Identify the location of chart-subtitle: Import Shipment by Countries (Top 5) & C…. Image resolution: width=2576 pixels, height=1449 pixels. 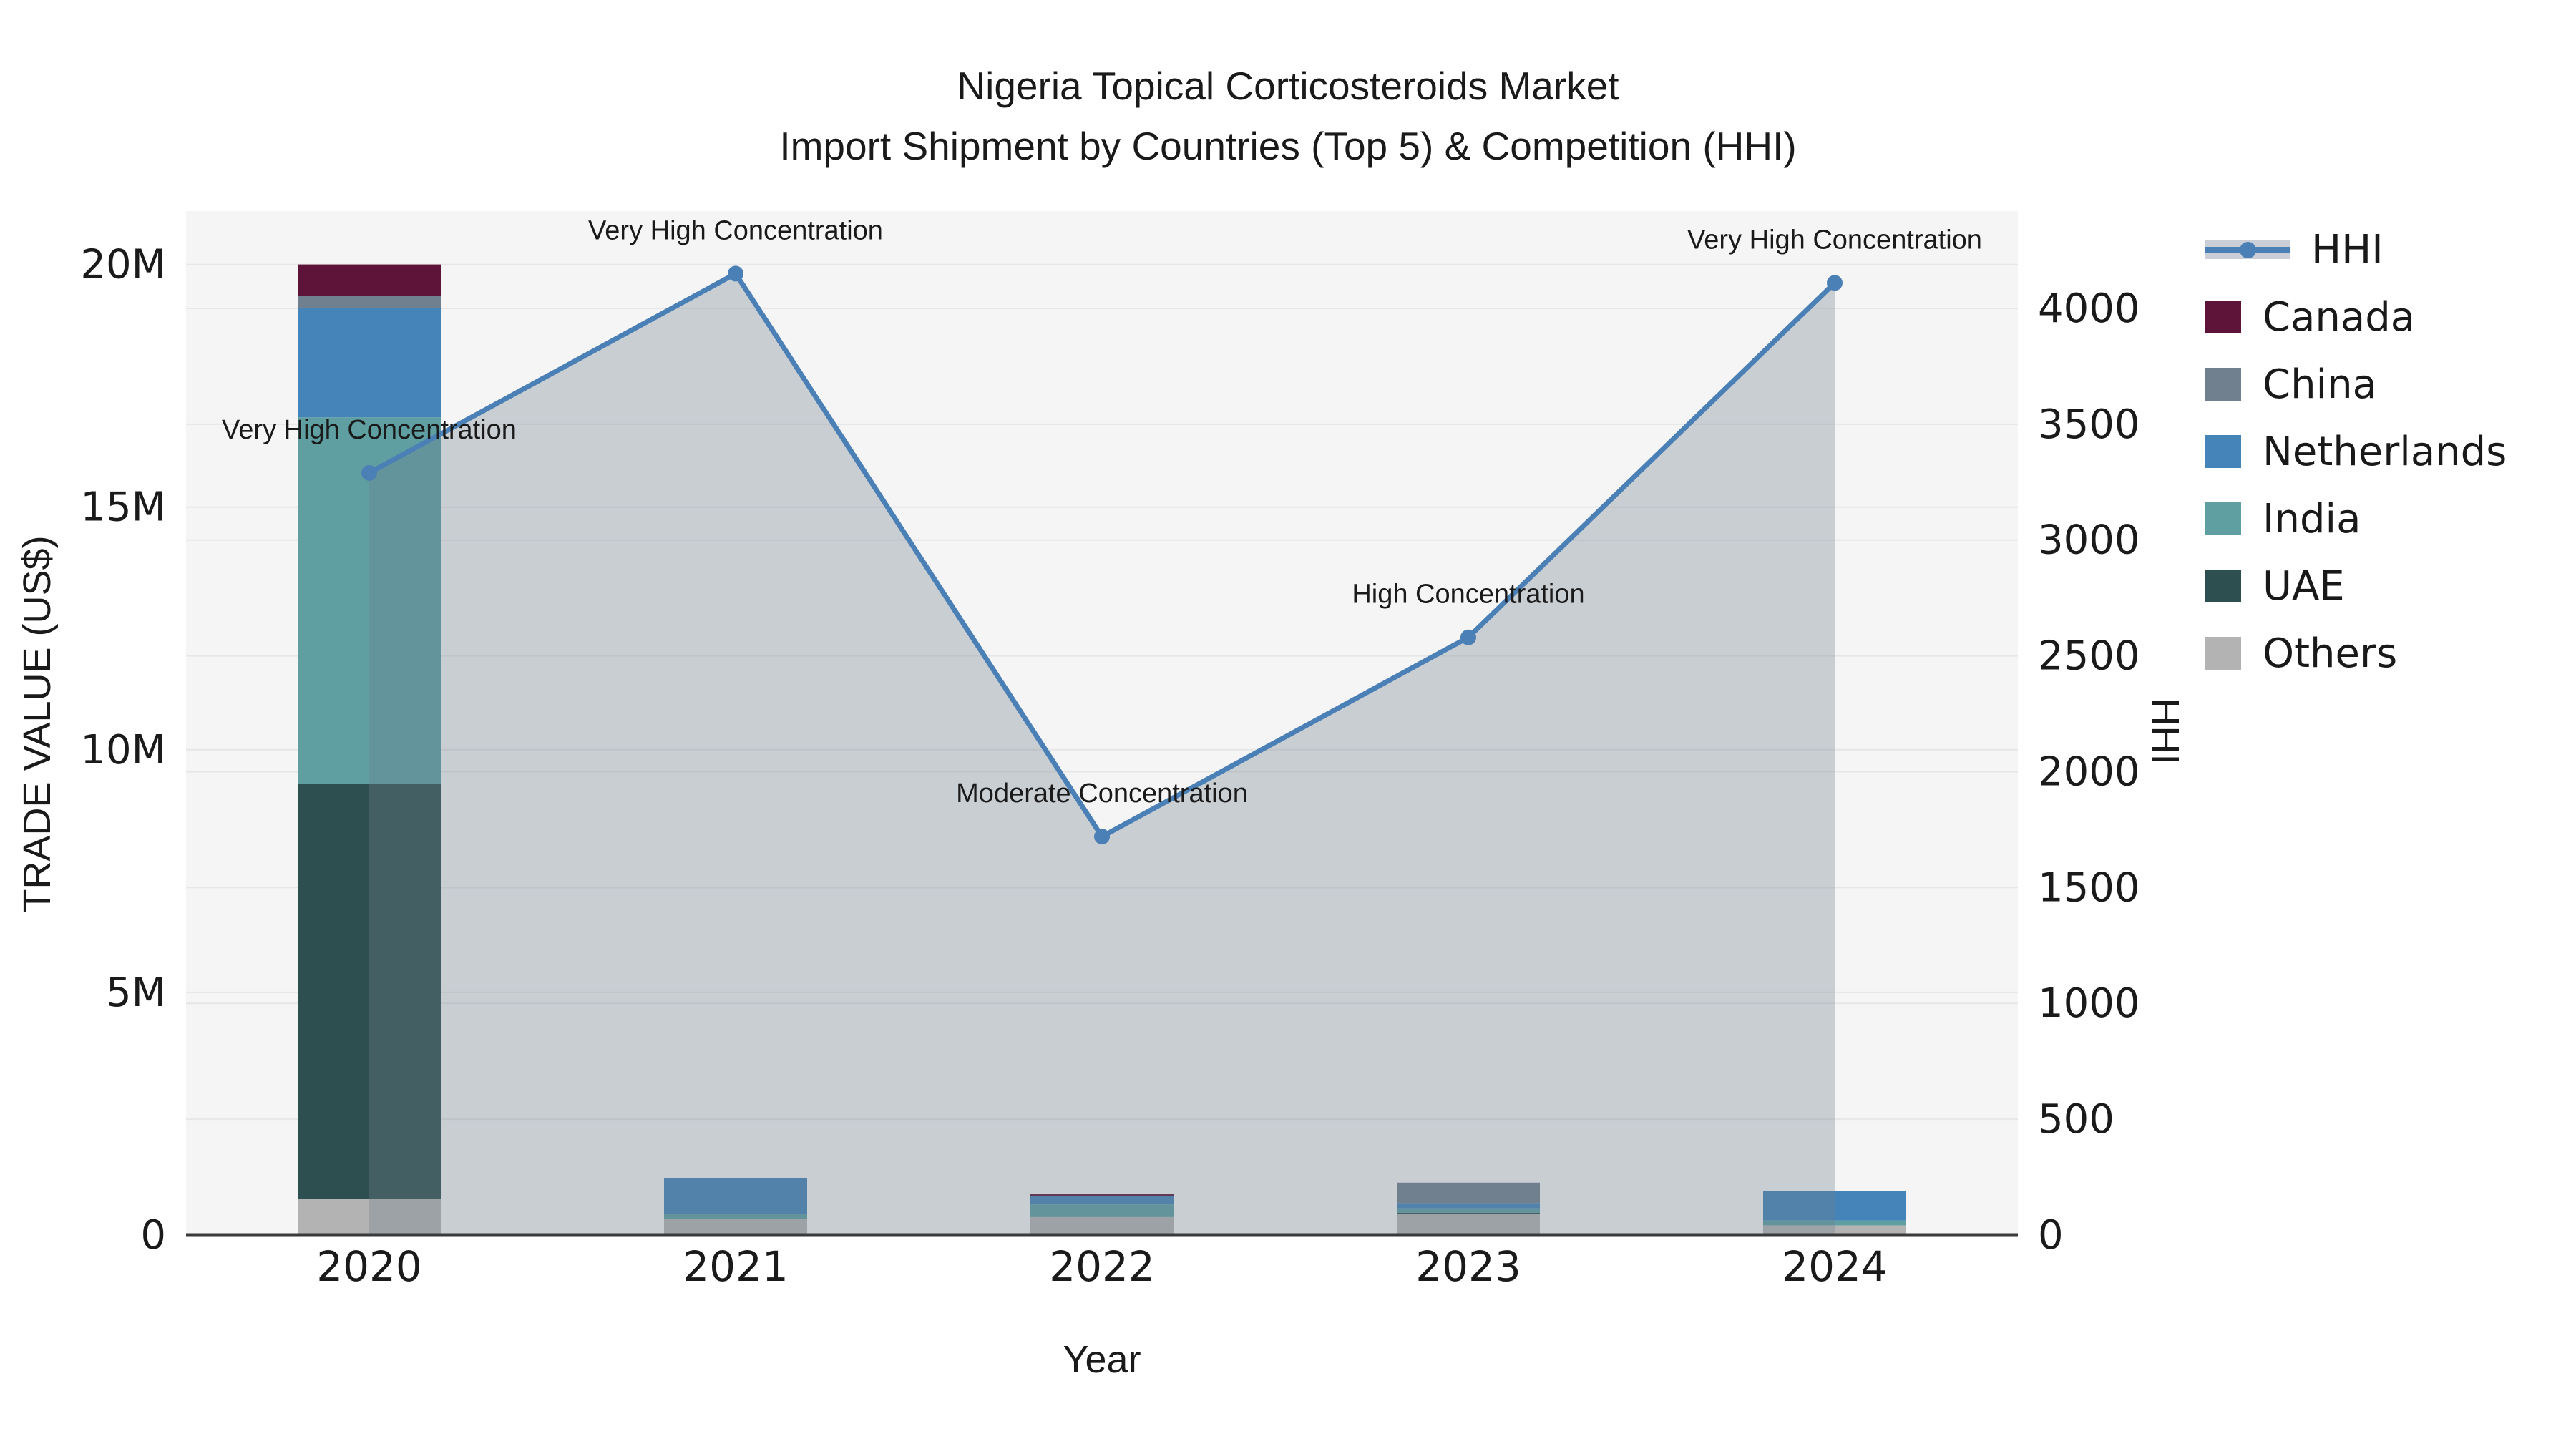
(1288, 146).